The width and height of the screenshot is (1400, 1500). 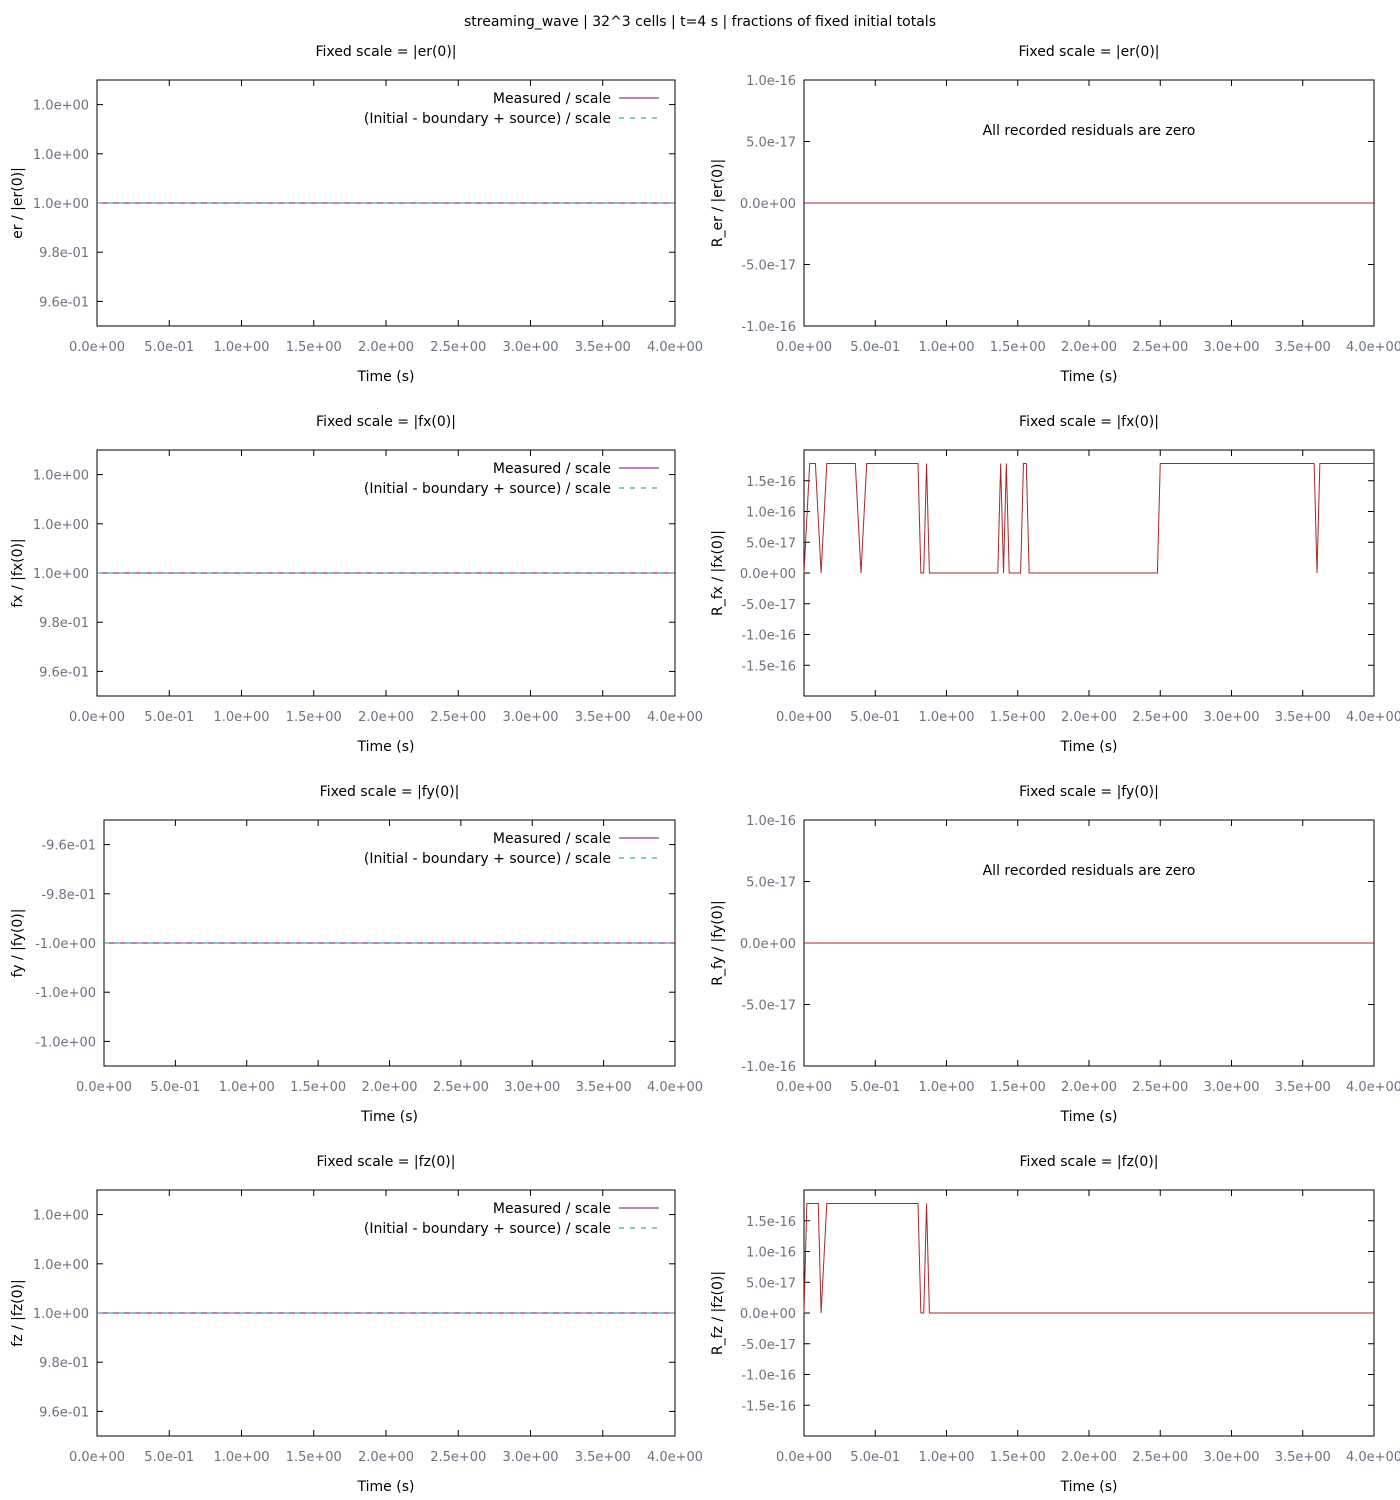 I want to click on y-axis-label: R_fz / |fz(0)|, so click(x=718, y=1313).